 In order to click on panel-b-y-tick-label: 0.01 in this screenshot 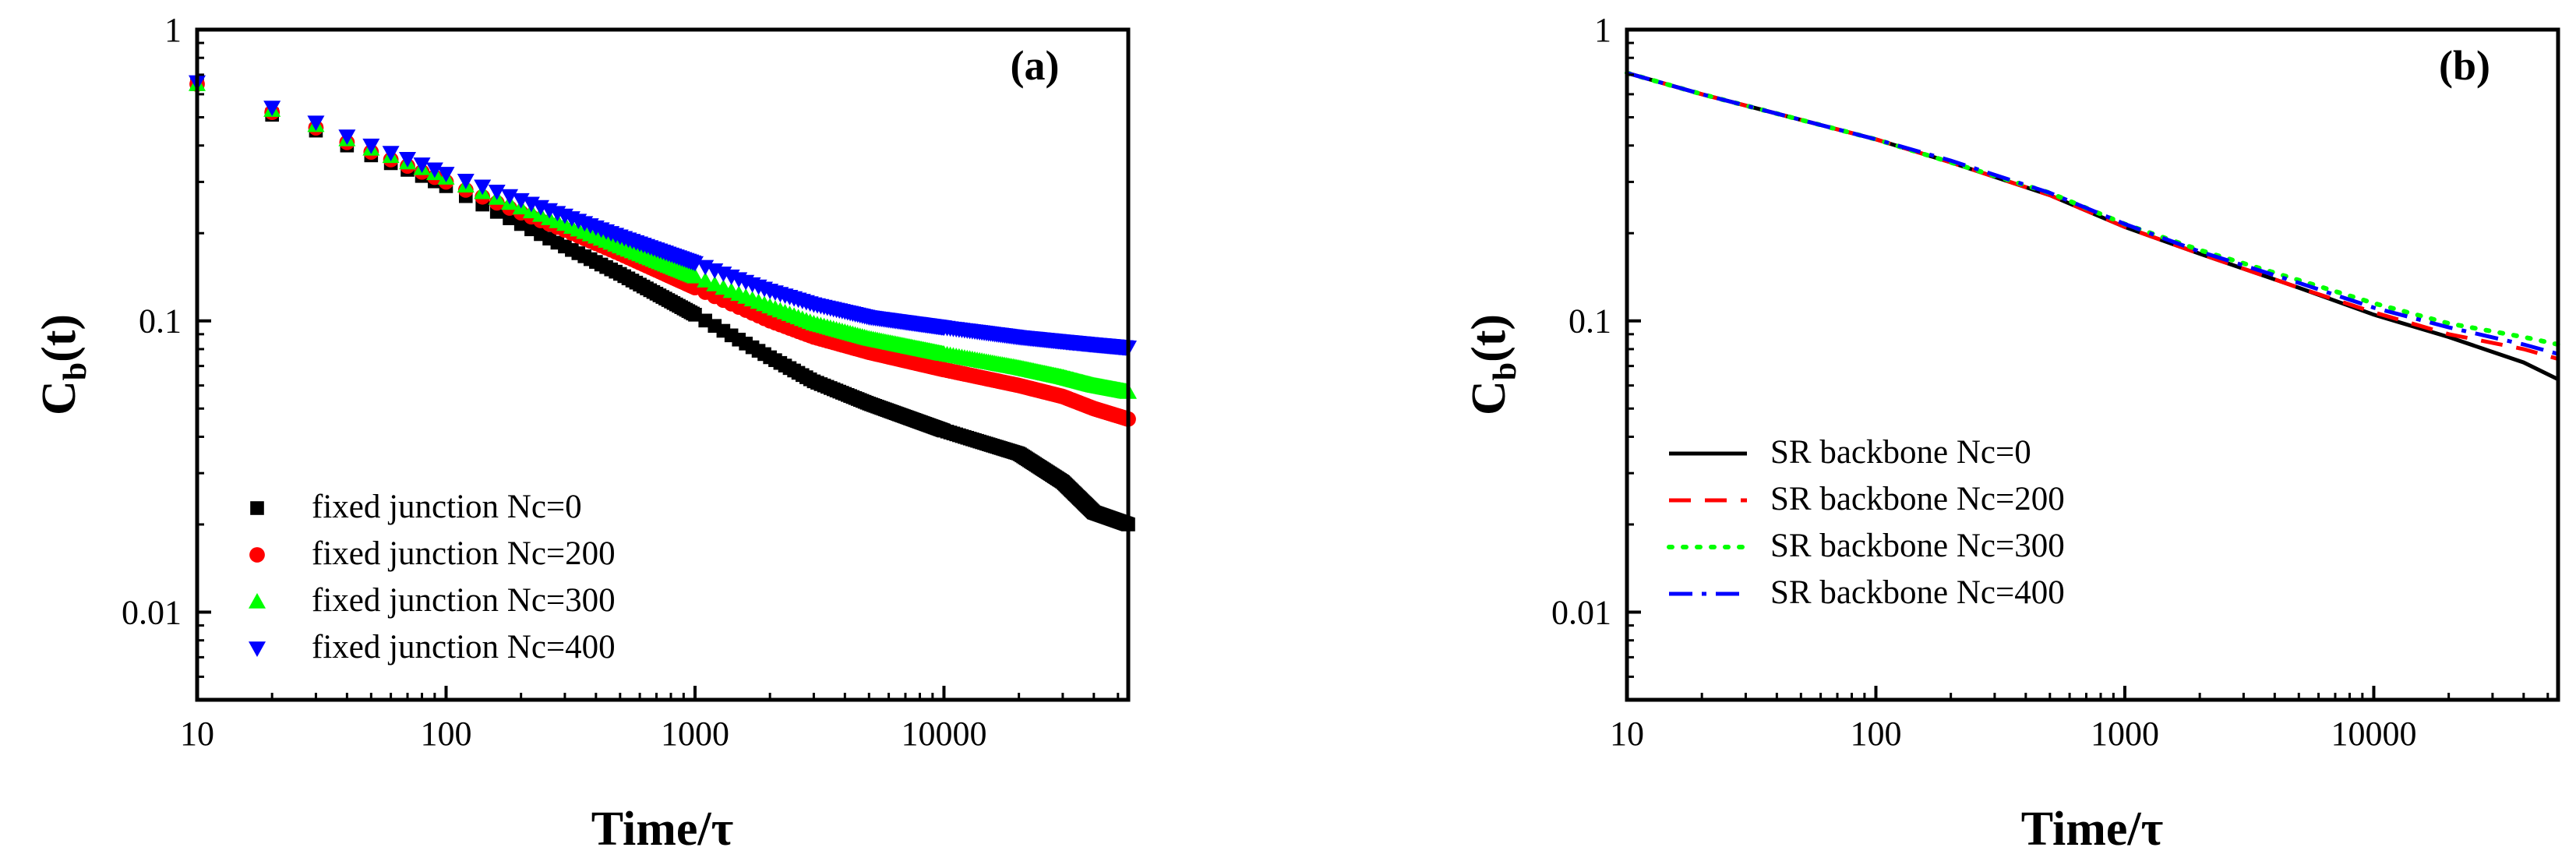, I will do `click(1581, 612)`.